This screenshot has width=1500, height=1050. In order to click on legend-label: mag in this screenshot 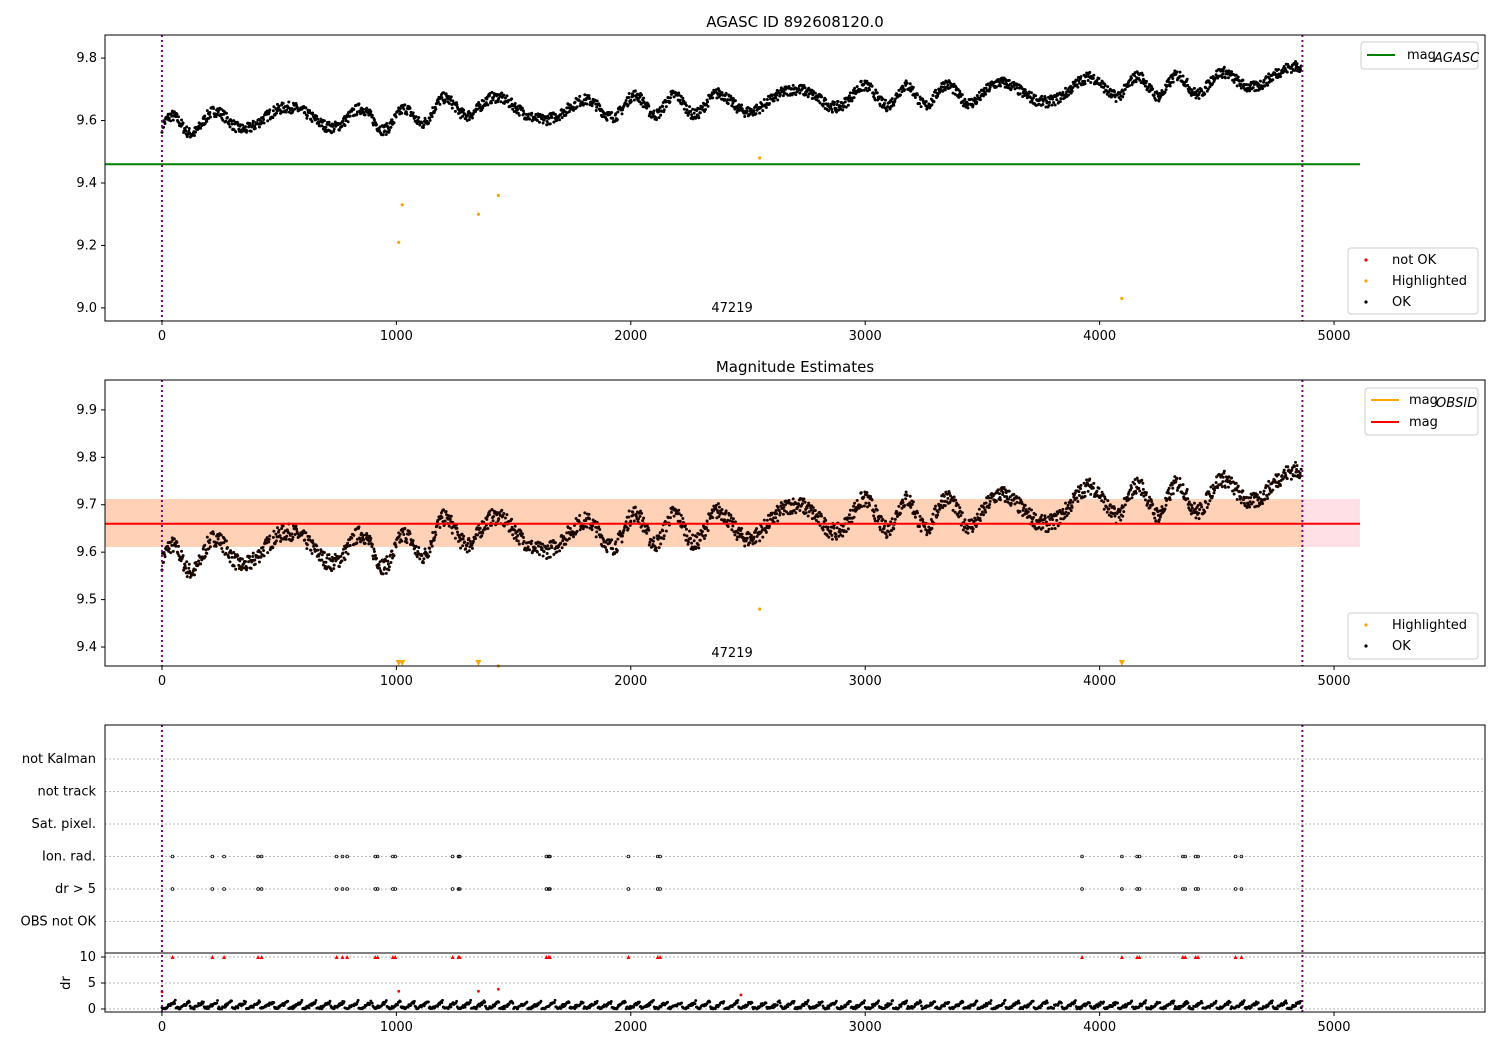, I will do `click(1423, 400)`.